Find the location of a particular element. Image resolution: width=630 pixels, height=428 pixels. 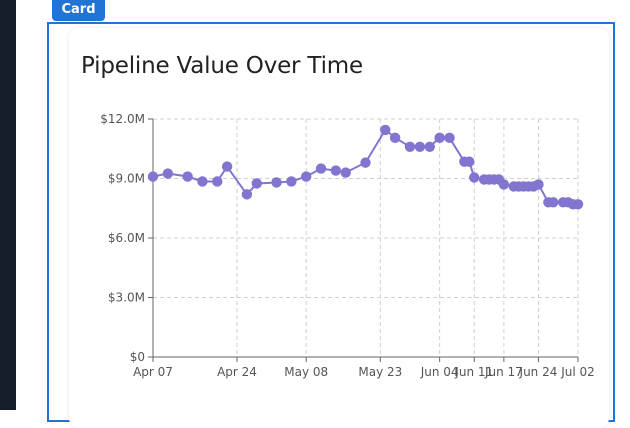

x-tick-label: Jul 02 is located at coordinates (577, 372).